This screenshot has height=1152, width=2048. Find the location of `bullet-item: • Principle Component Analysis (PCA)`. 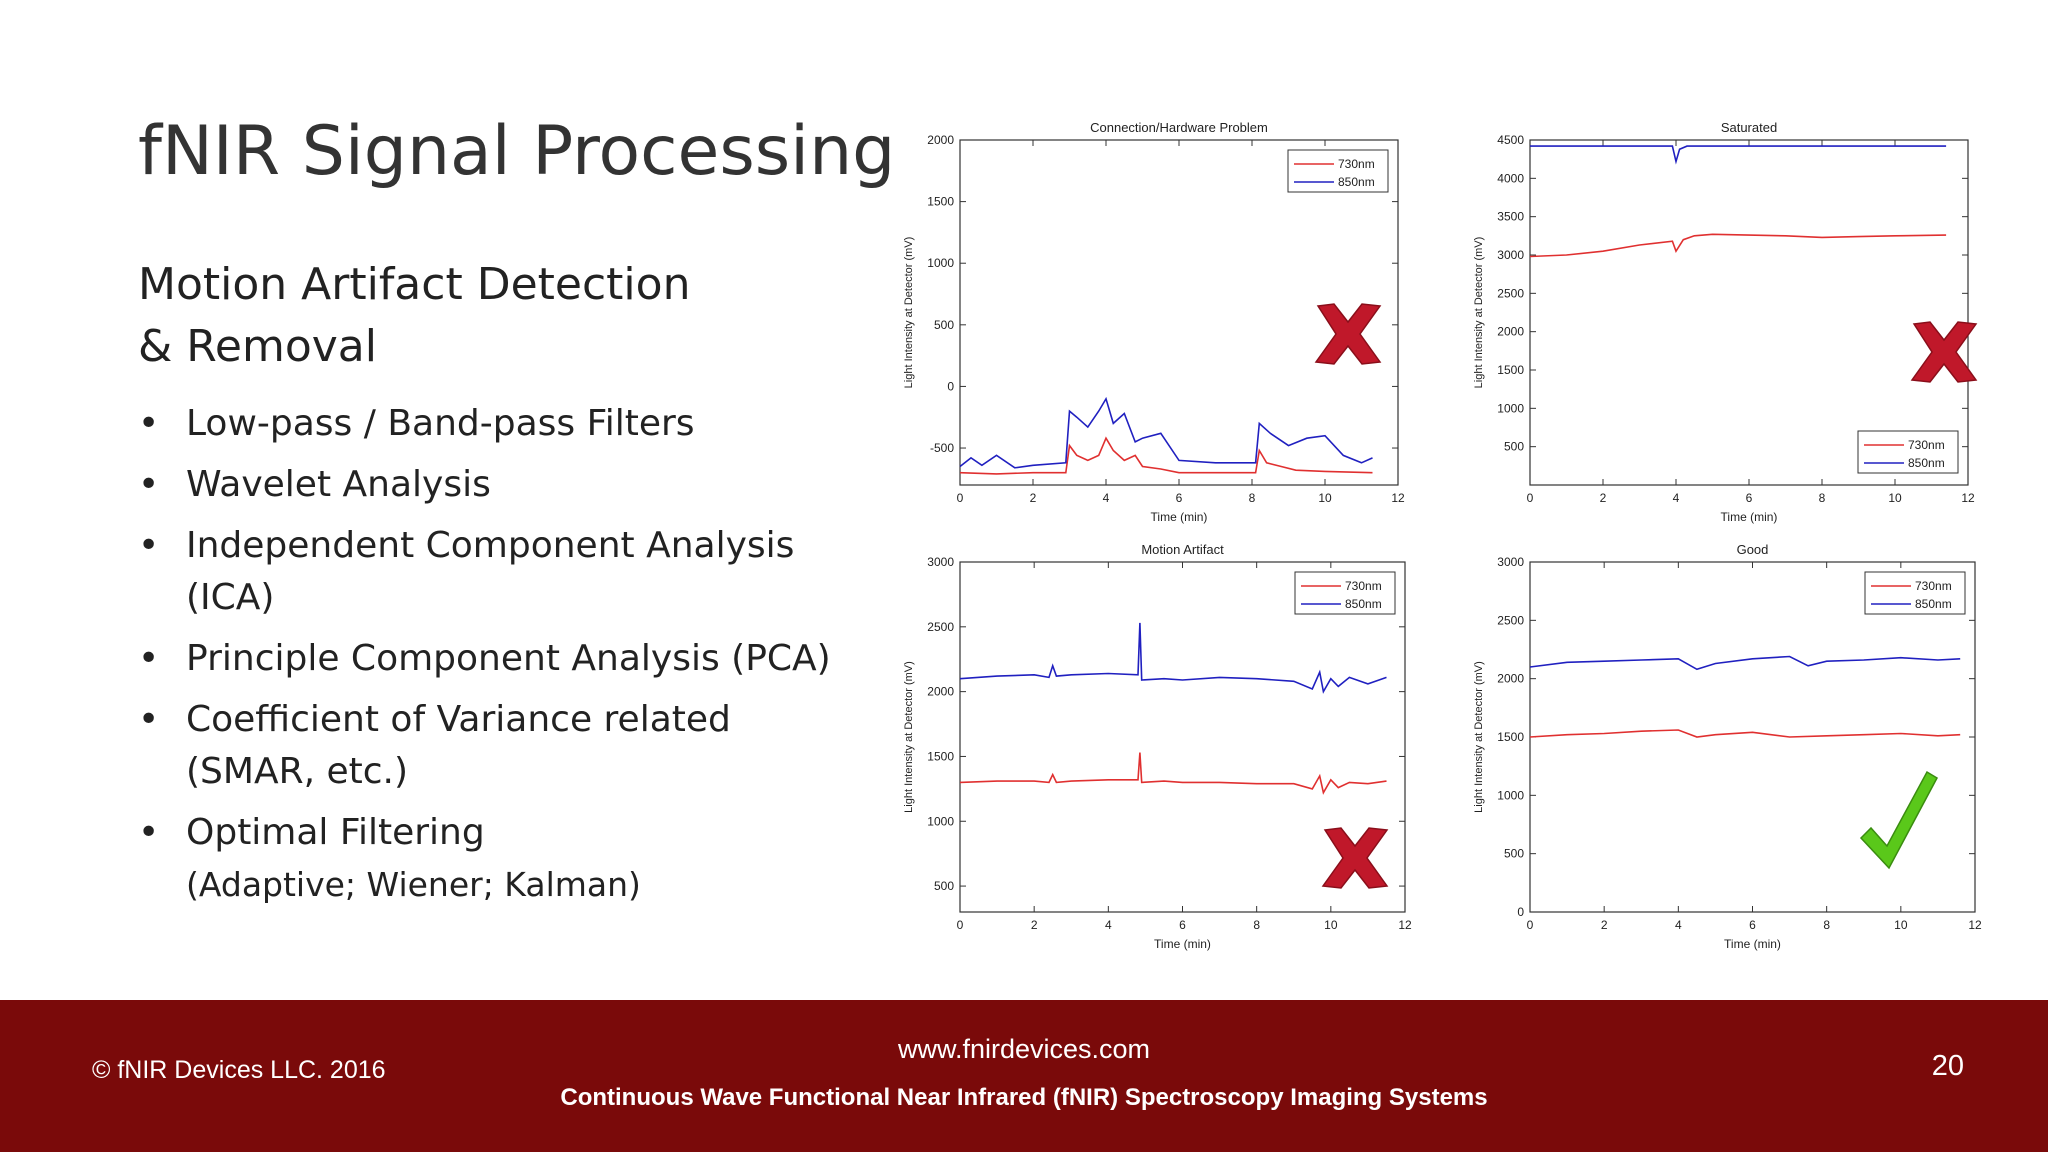

bullet-item: • Principle Component Analysis (PCA) is located at coordinates (488, 659).